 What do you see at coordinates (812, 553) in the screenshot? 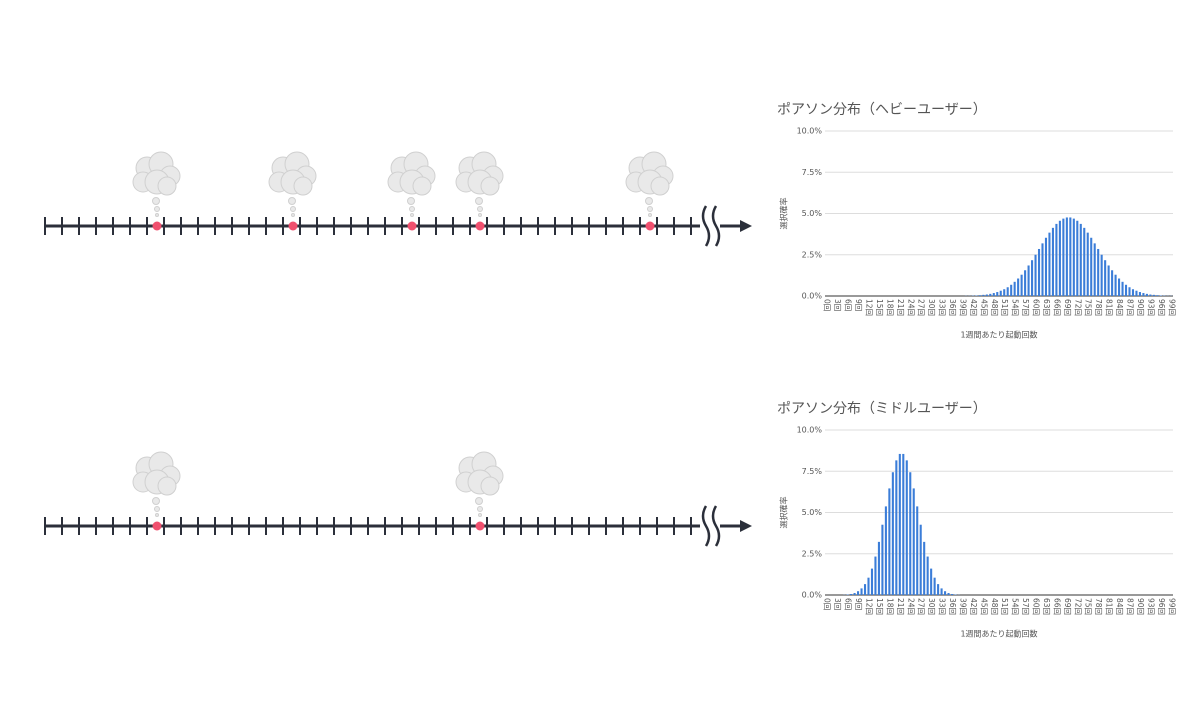
I see `y-tick-label: 2.5%` at bounding box center [812, 553].